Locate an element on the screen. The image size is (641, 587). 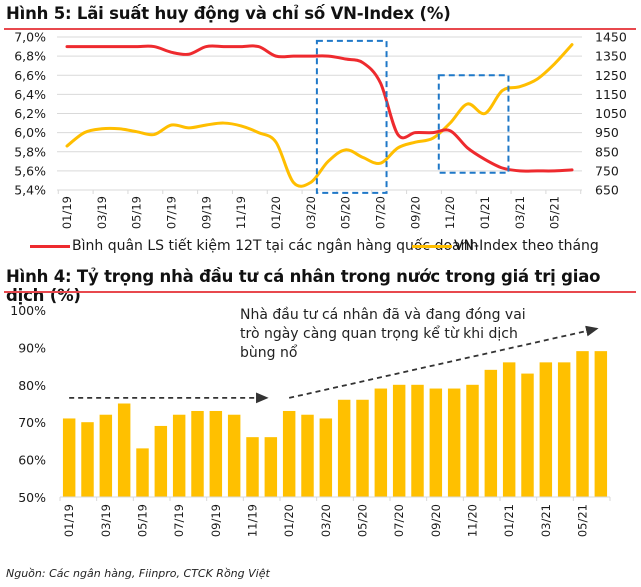
y-right-tick-label: 650 is located at coordinates (607, 190).